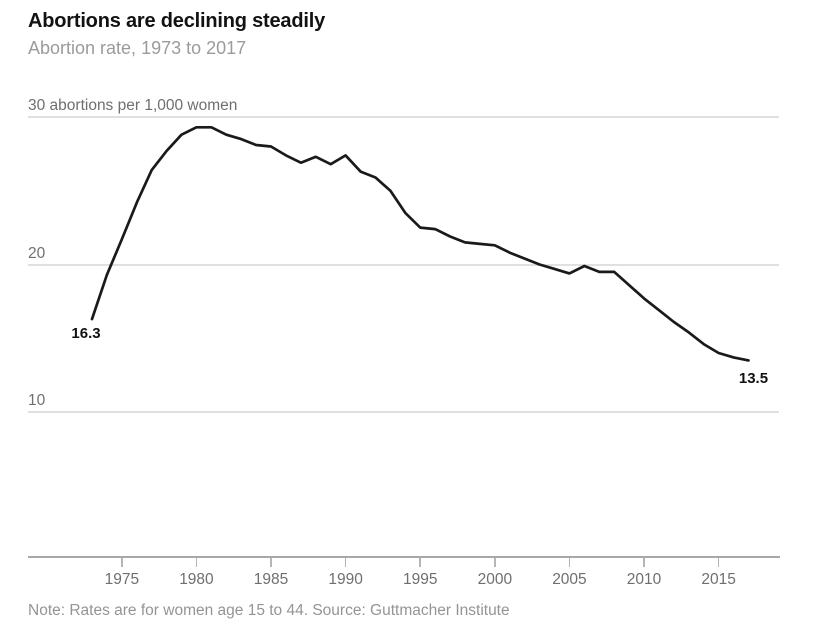 This screenshot has width=821, height=631. What do you see at coordinates (176, 21) in the screenshot?
I see `chart-title: Abortions are declining steadily` at bounding box center [176, 21].